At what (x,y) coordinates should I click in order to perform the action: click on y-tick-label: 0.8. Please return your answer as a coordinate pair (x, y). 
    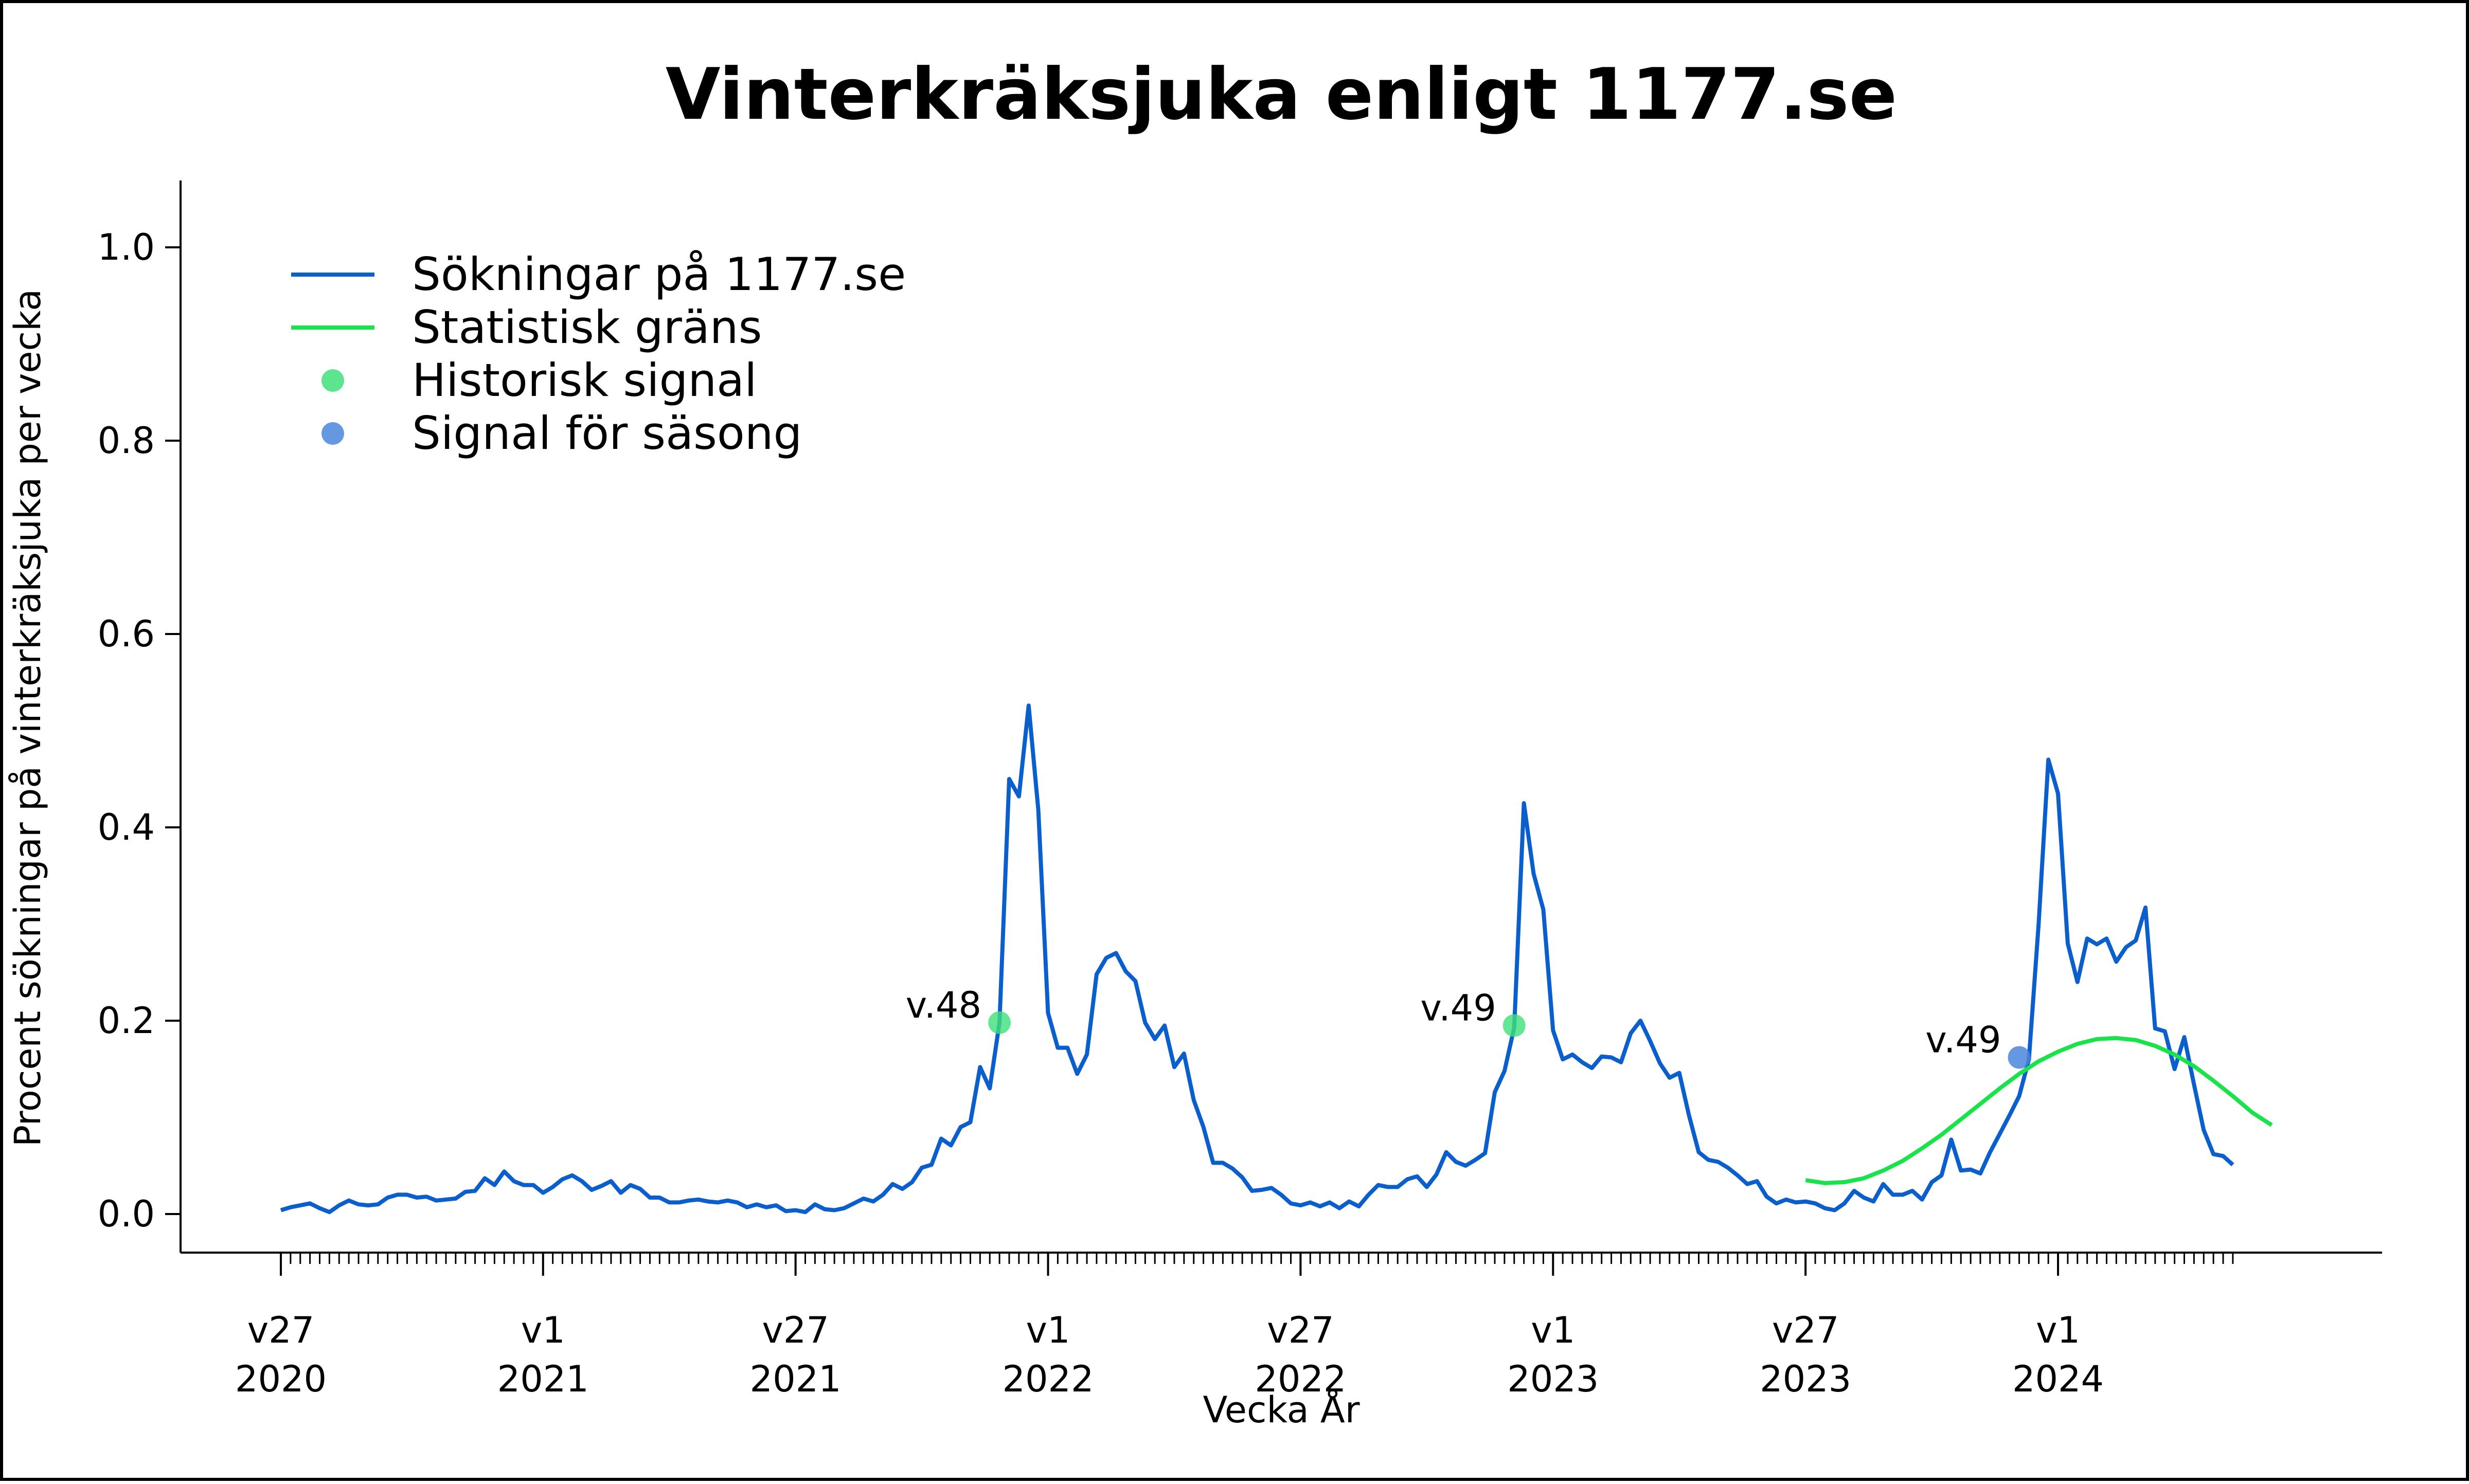
    Looking at the image, I should click on (126, 441).